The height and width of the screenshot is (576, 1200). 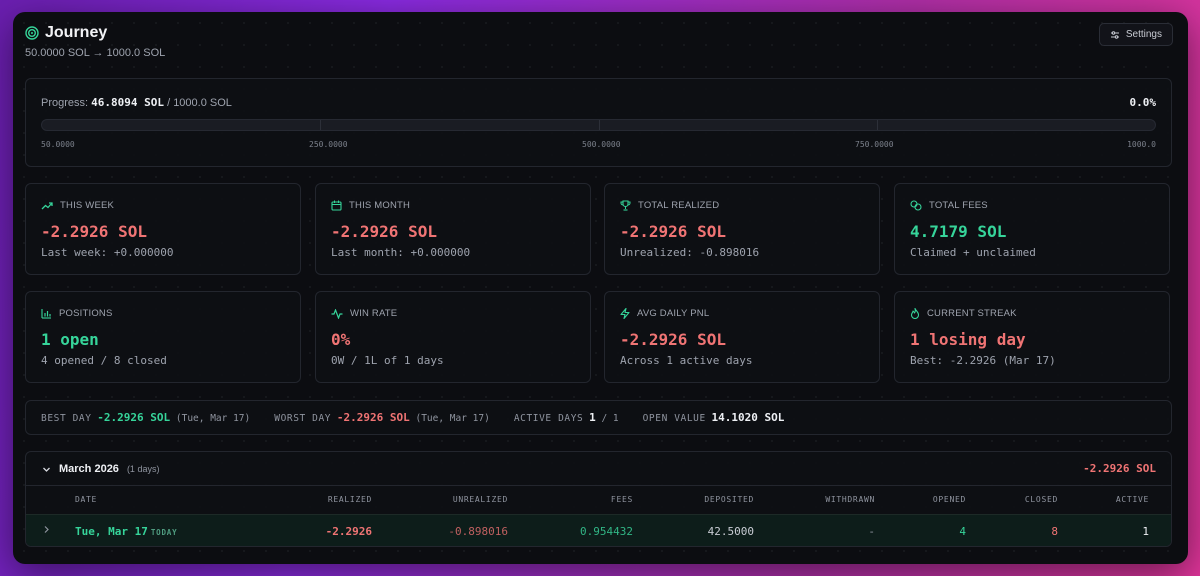 What do you see at coordinates (958, 231) in the screenshot?
I see `card-value: 4.7179 SOL` at bounding box center [958, 231].